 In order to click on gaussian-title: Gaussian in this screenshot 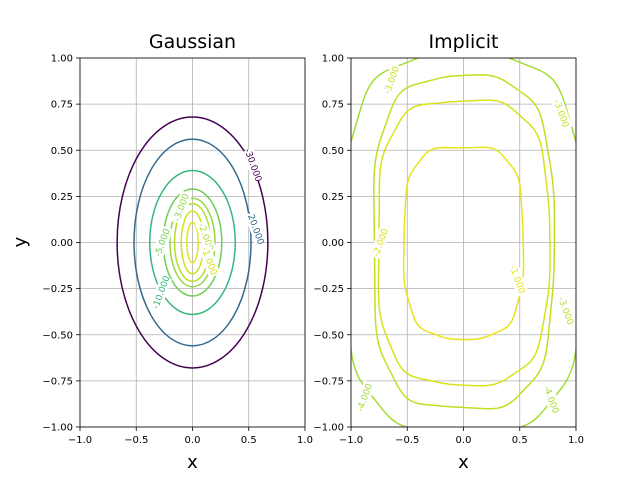, I will do `click(192, 42)`.